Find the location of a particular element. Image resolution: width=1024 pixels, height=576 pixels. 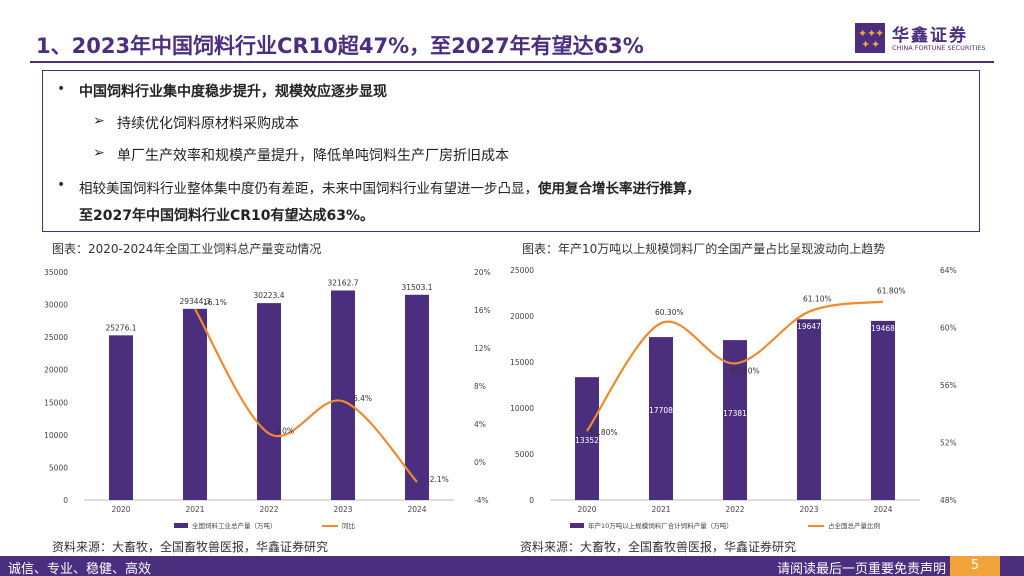

logo-subtext: CHINA FORTUNE SECURITIES is located at coordinates (939, 48).